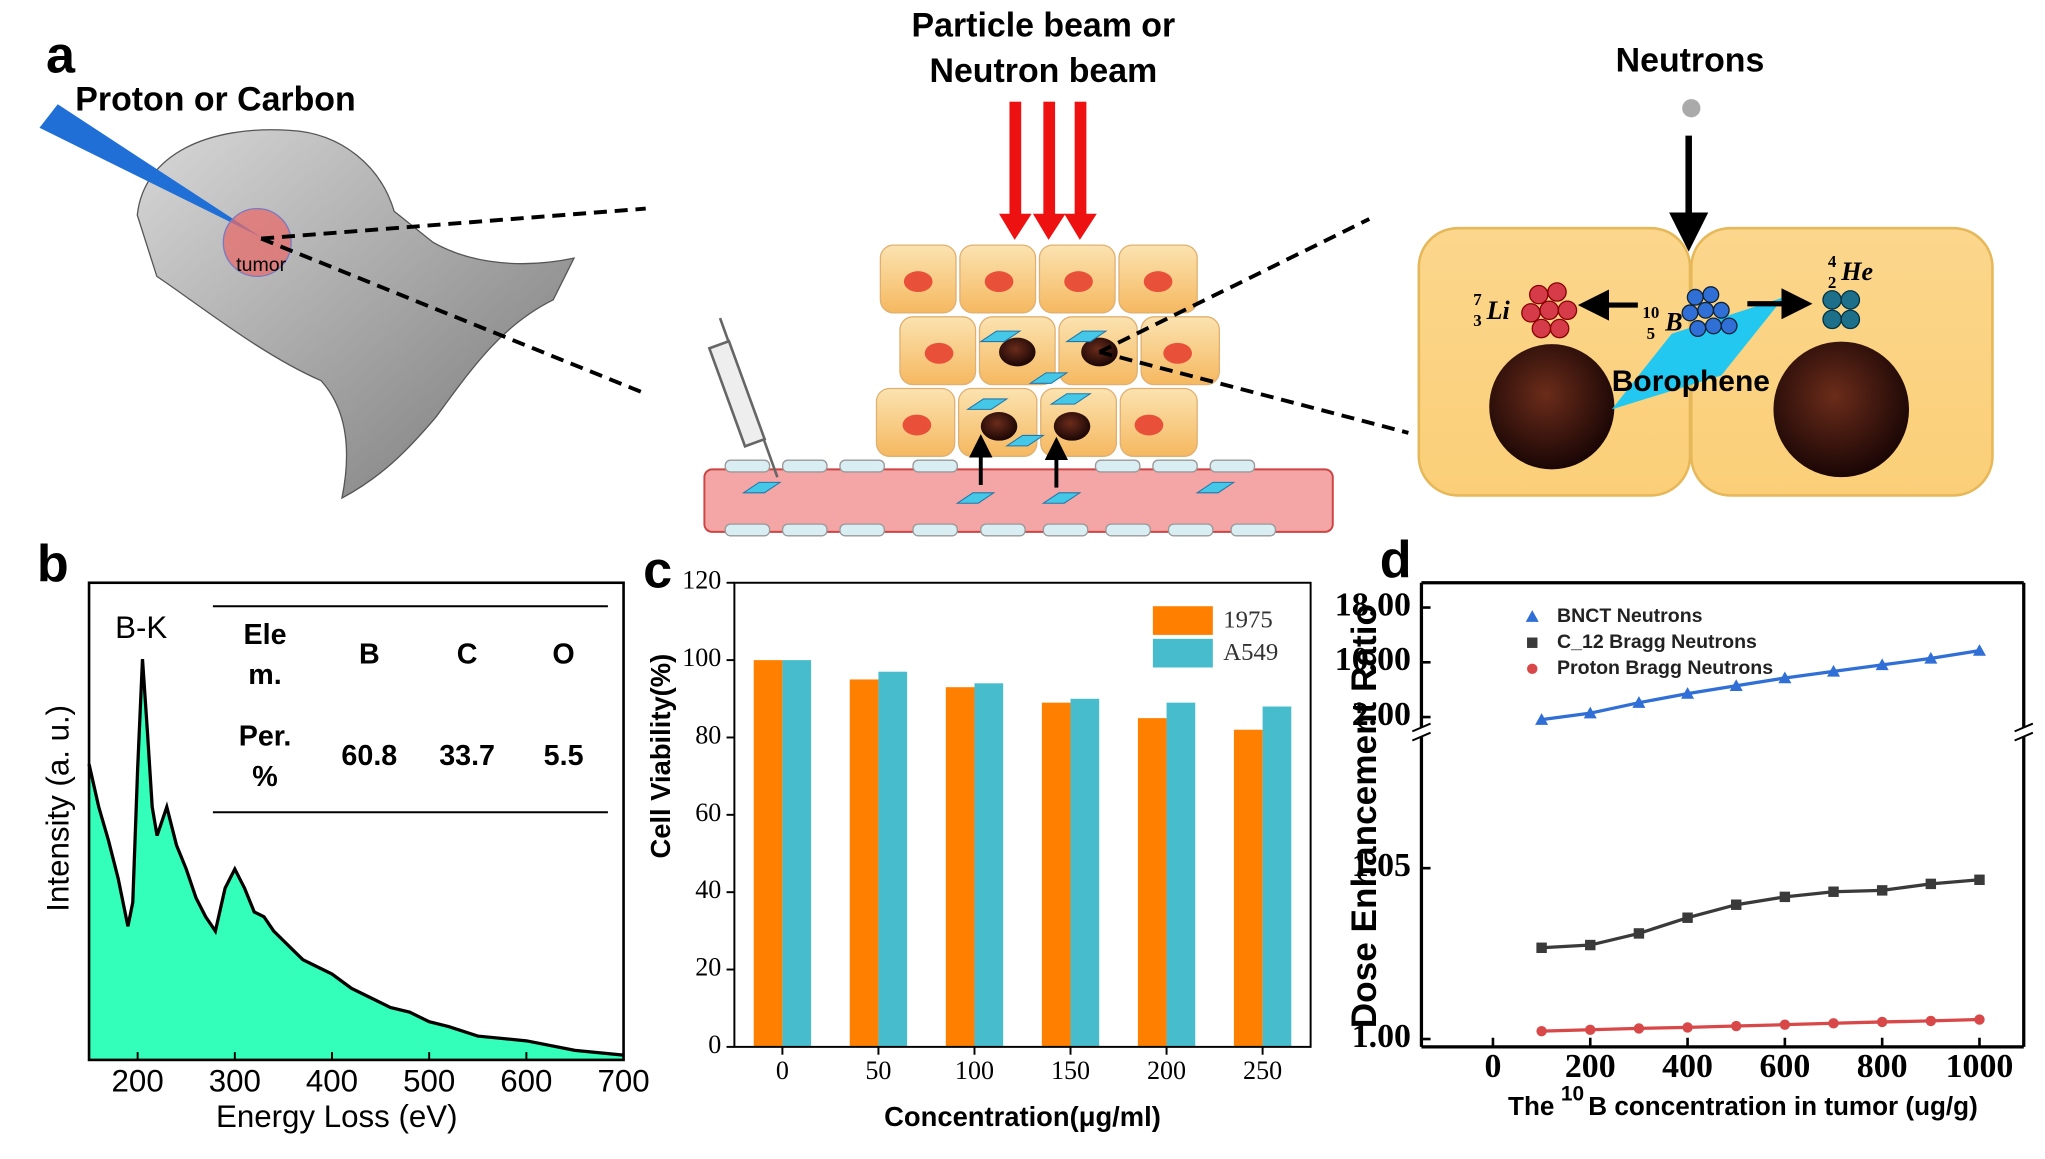 The height and width of the screenshot is (1159, 2045). Describe the element at coordinates (1043, 71) in the screenshot. I see `beam-title: Neutron beam` at that location.